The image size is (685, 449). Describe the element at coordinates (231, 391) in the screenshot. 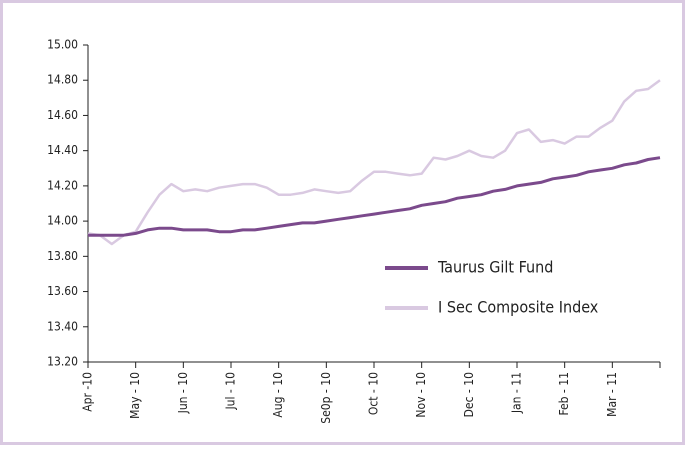

I see `x-tick-label: Jul - 10` at that location.